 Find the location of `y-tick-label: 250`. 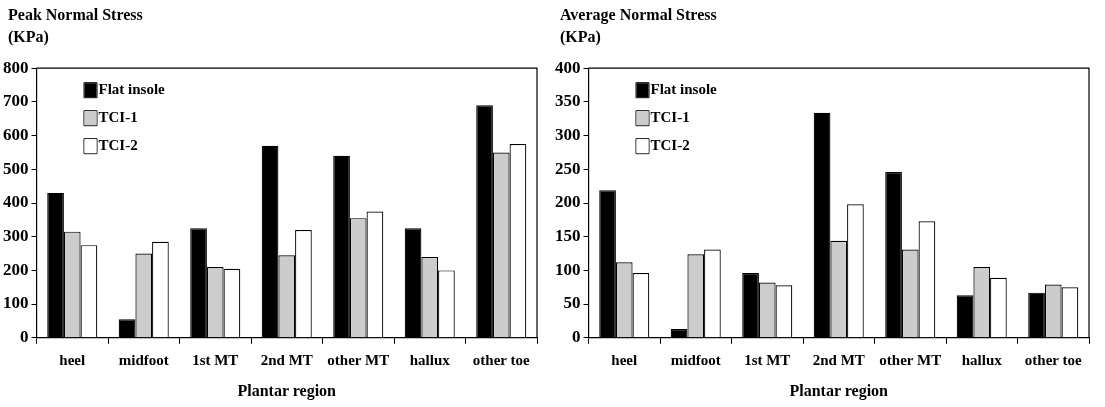

y-tick-label: 250 is located at coordinates (568, 168).